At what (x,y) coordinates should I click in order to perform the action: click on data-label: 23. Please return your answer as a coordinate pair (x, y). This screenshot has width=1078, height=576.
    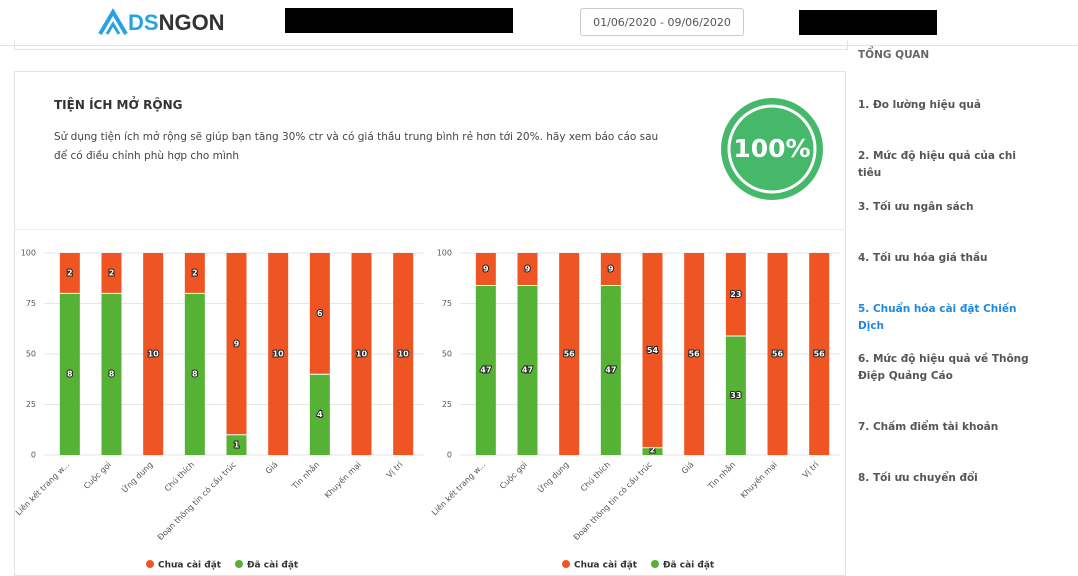
    Looking at the image, I should click on (735, 294).